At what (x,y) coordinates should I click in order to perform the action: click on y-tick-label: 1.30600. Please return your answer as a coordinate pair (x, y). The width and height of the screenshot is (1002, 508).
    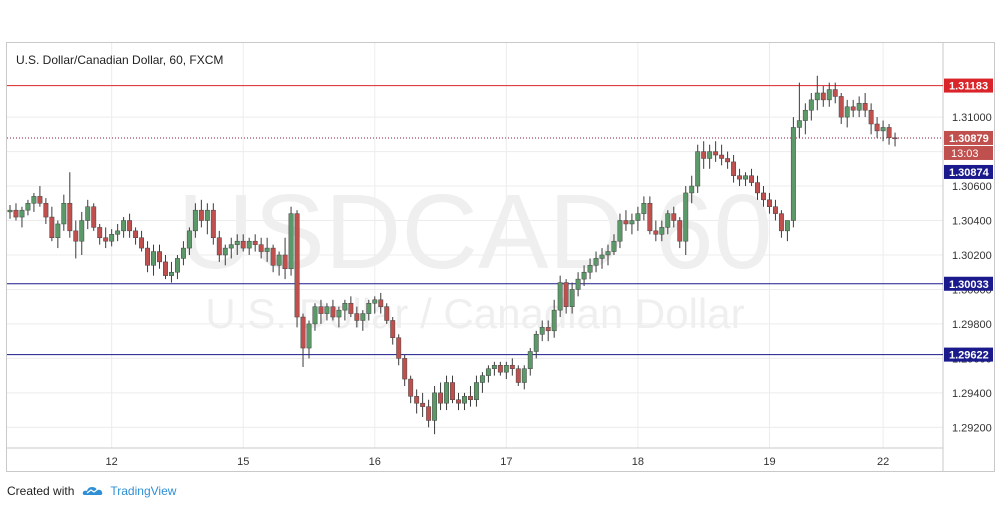
    Looking at the image, I should click on (972, 187).